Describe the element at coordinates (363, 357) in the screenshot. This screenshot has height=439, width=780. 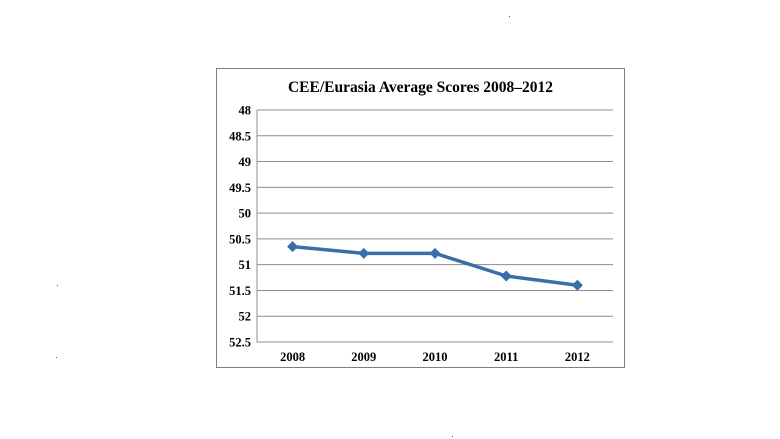
I see `x-tick-label: 2009` at that location.